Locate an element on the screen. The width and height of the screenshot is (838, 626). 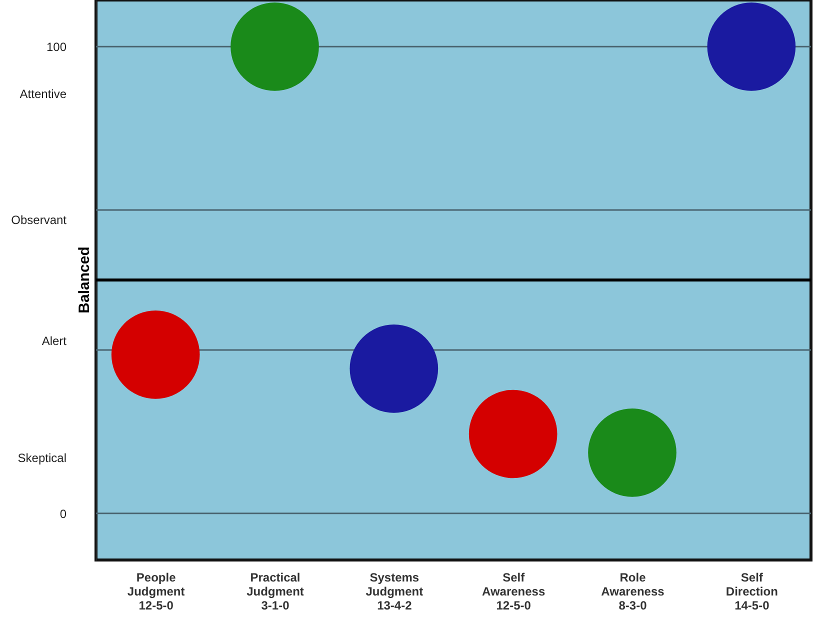
x-tick-label: People Judgment 12-5-0 is located at coordinates (156, 591).